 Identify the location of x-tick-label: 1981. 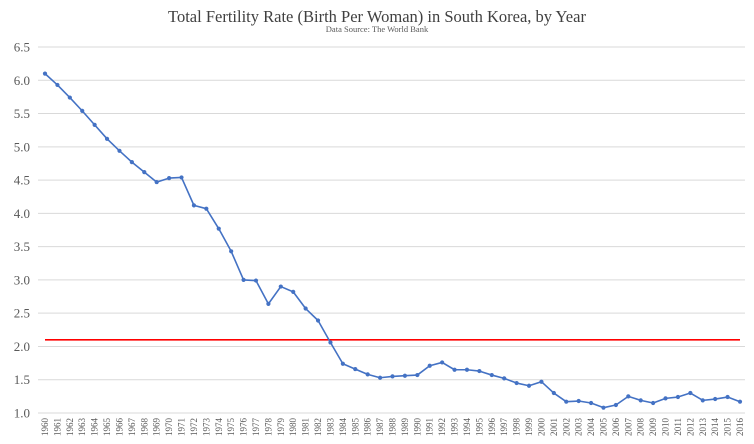
(306, 427).